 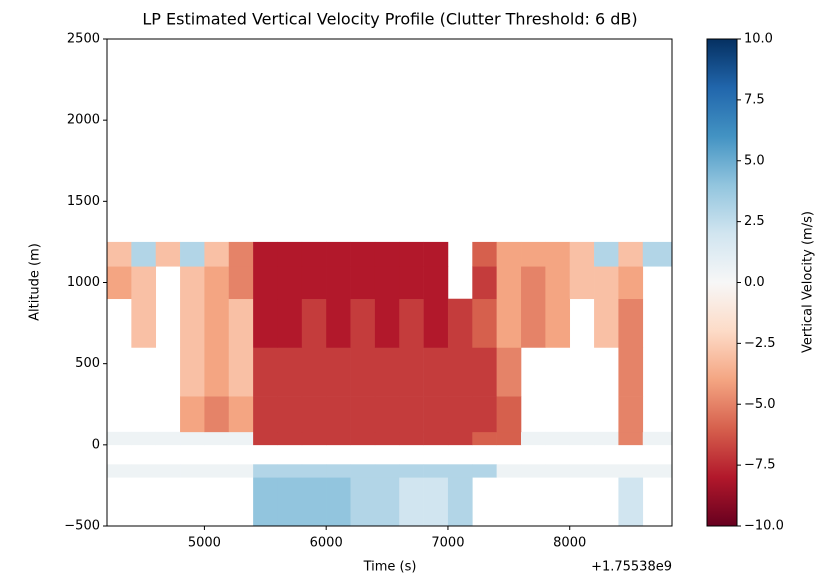 What do you see at coordinates (326, 543) in the screenshot?
I see `x-tick-label: 6000` at bounding box center [326, 543].